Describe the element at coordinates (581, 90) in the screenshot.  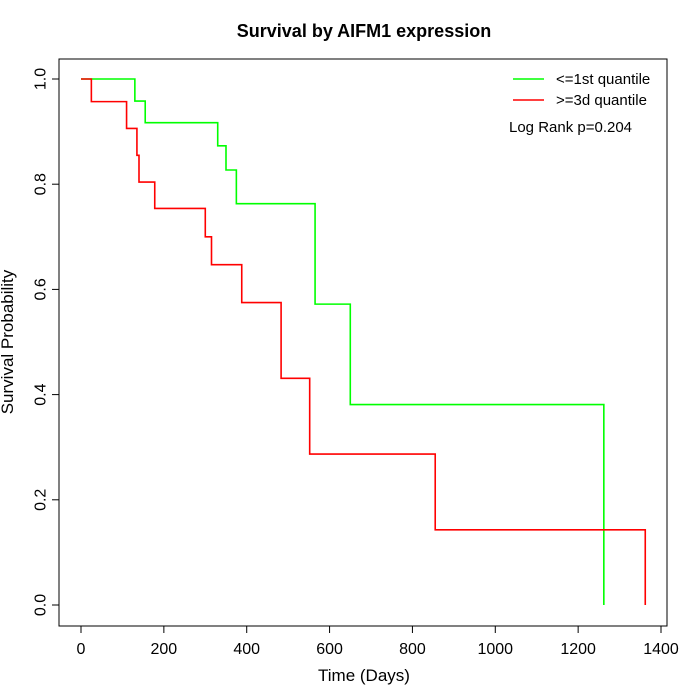
I see `legend: <=1st quantile >=3d quantile` at that location.